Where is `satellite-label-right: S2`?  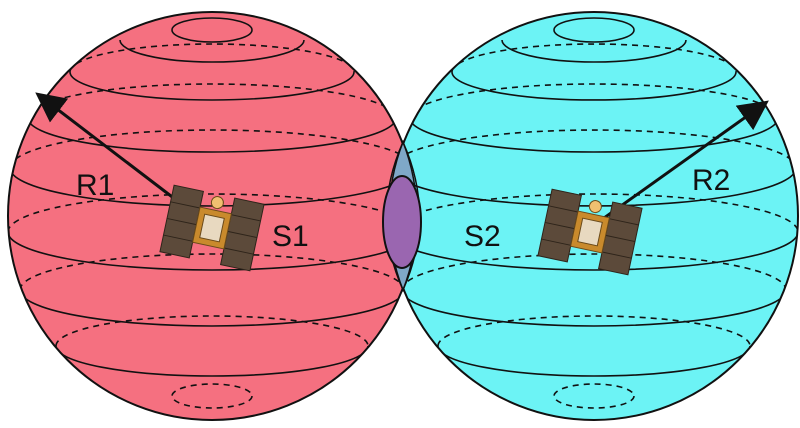 satellite-label-right: S2 is located at coordinates (482, 236).